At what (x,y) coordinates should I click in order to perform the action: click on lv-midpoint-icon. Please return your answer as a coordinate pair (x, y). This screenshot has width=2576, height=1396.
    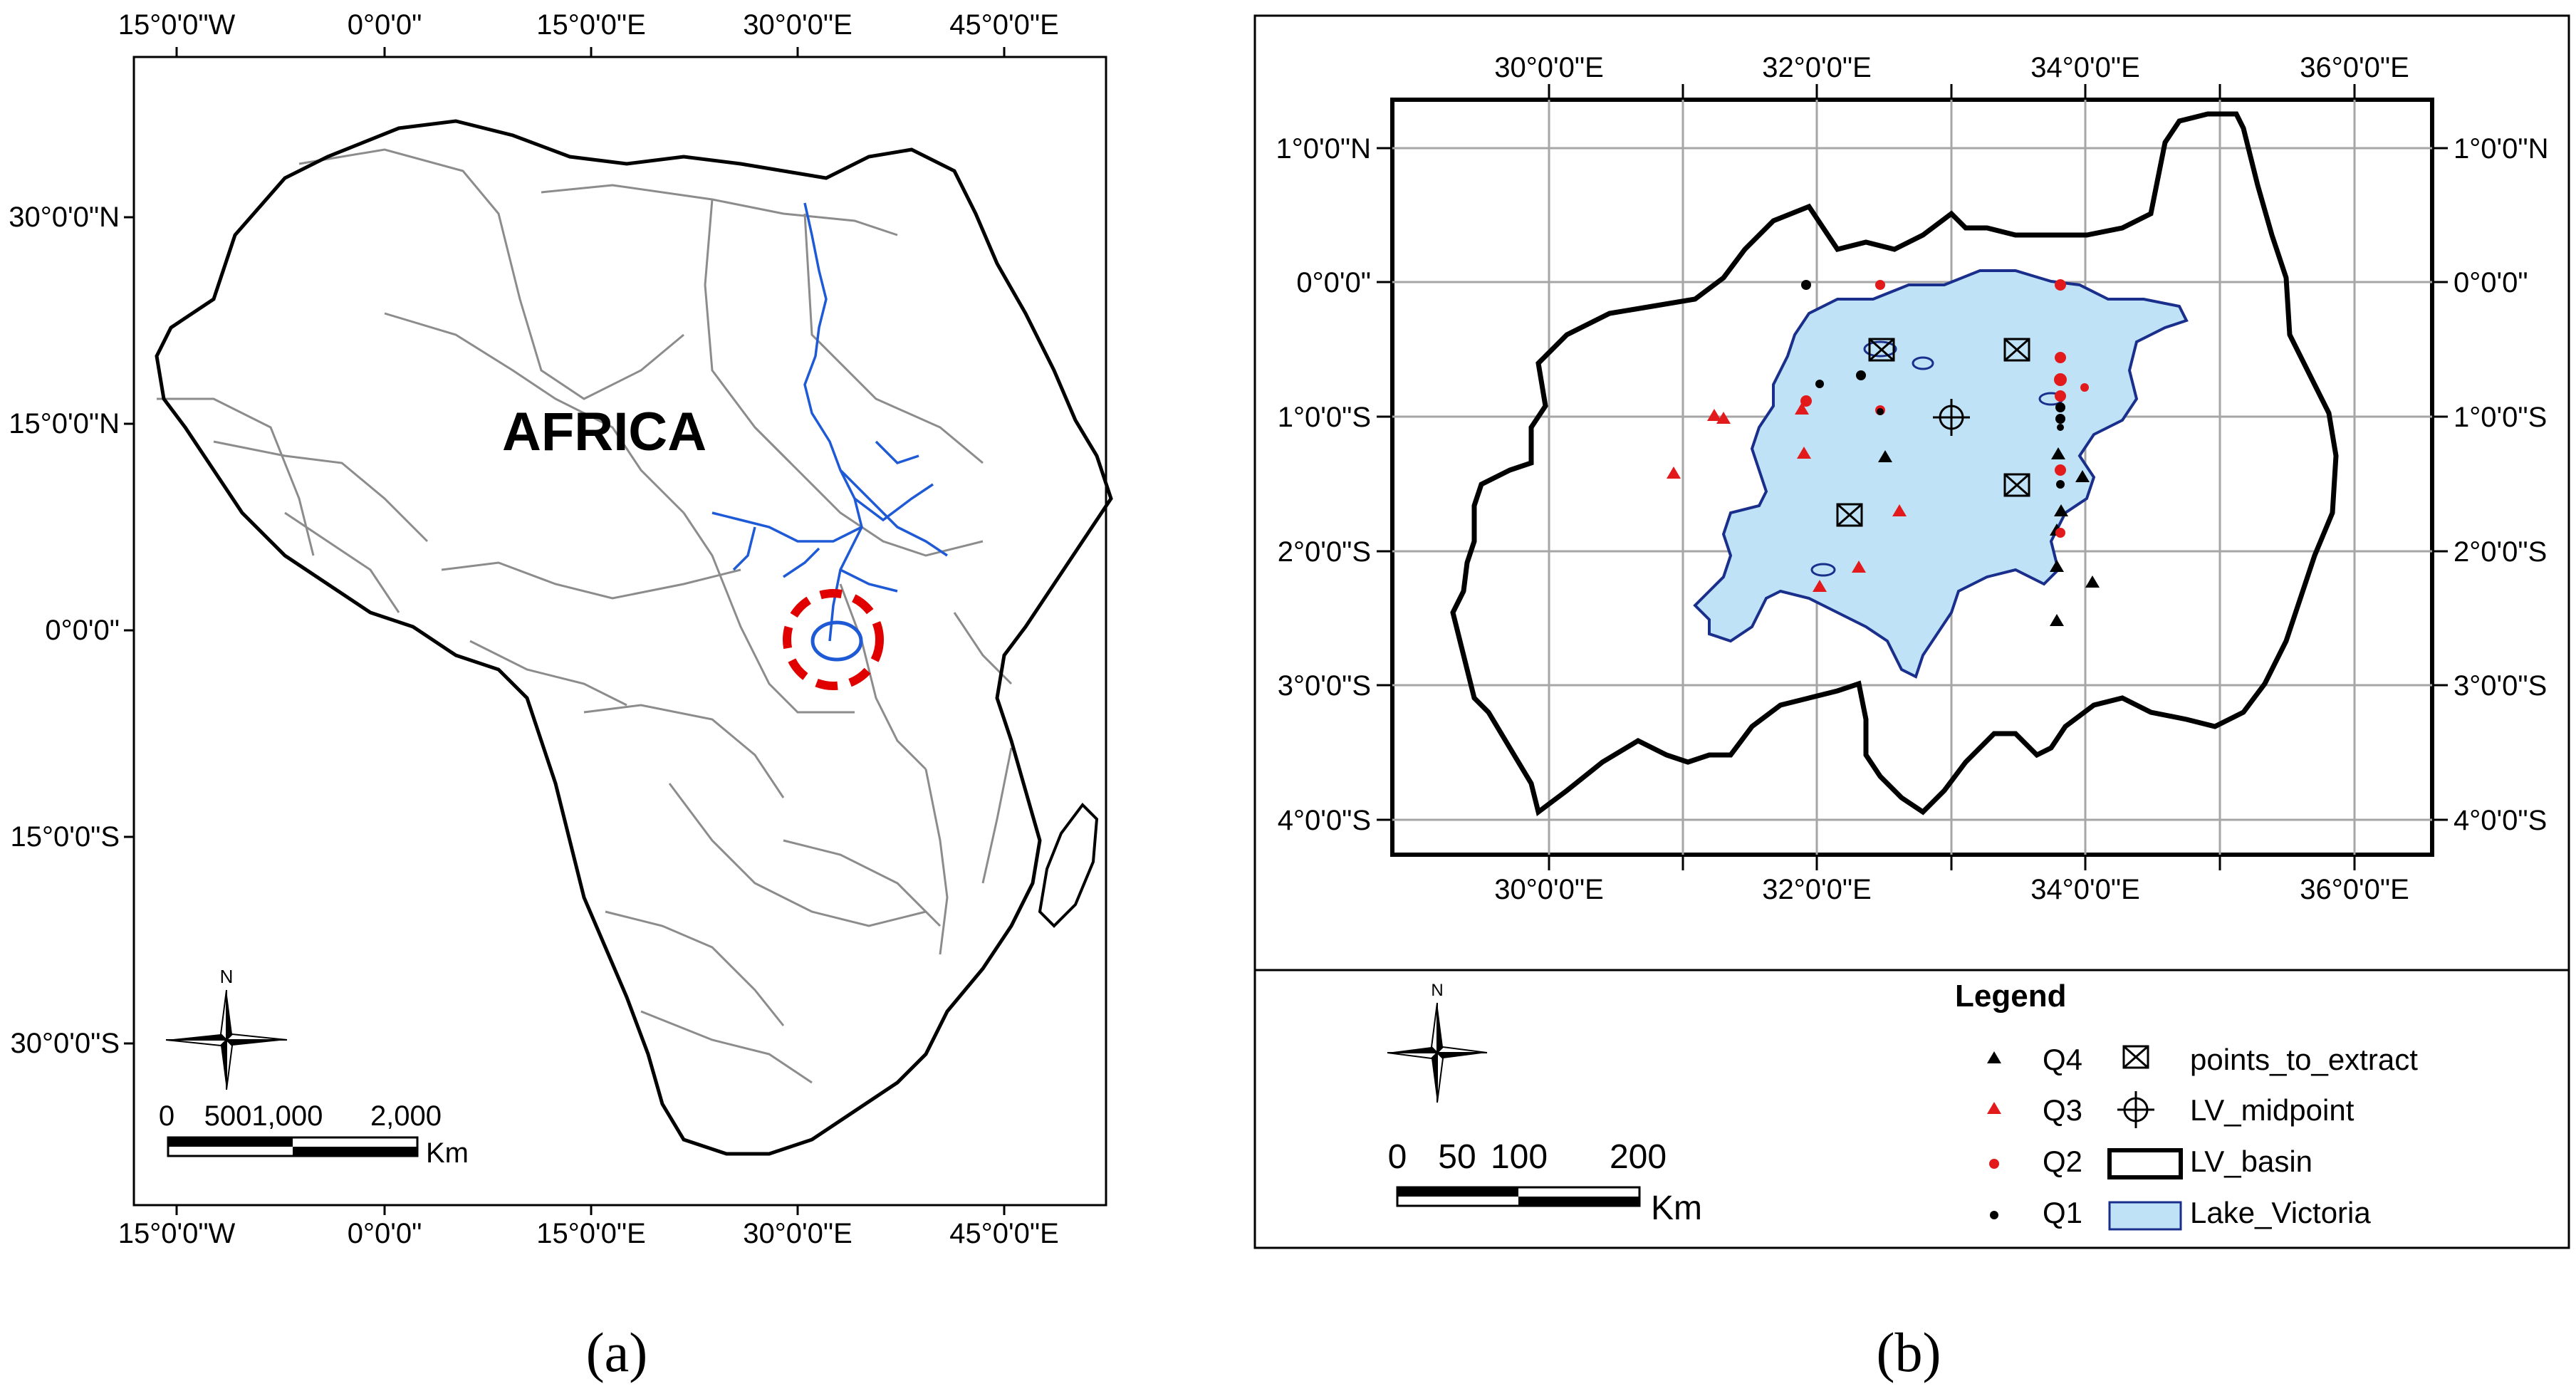
    Looking at the image, I should click on (1951, 418).